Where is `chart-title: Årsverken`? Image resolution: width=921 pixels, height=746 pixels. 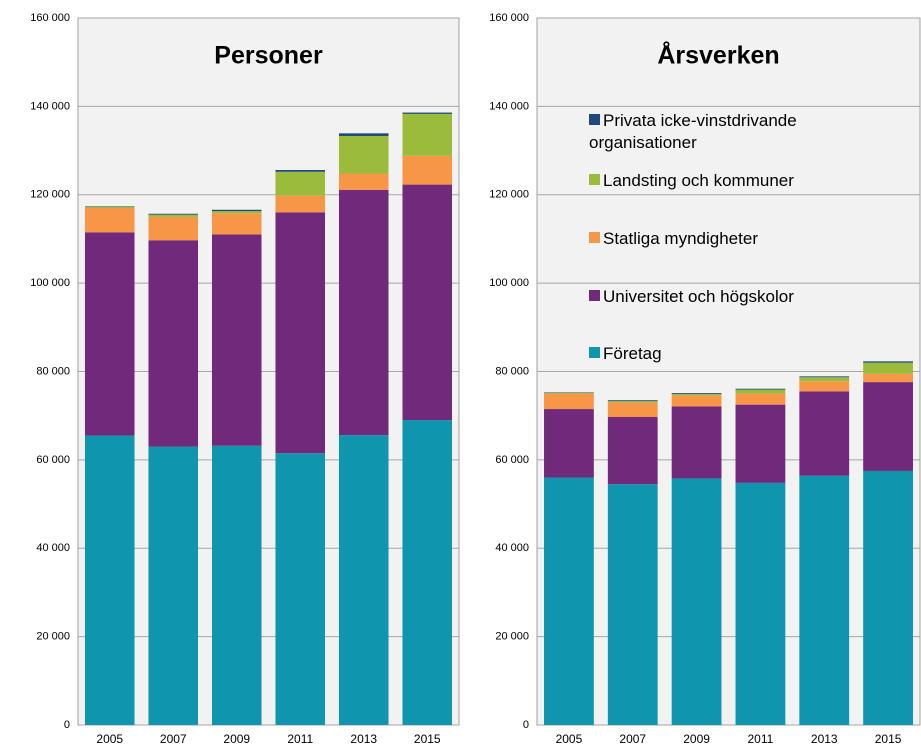
chart-title: Årsverken is located at coordinates (718, 55).